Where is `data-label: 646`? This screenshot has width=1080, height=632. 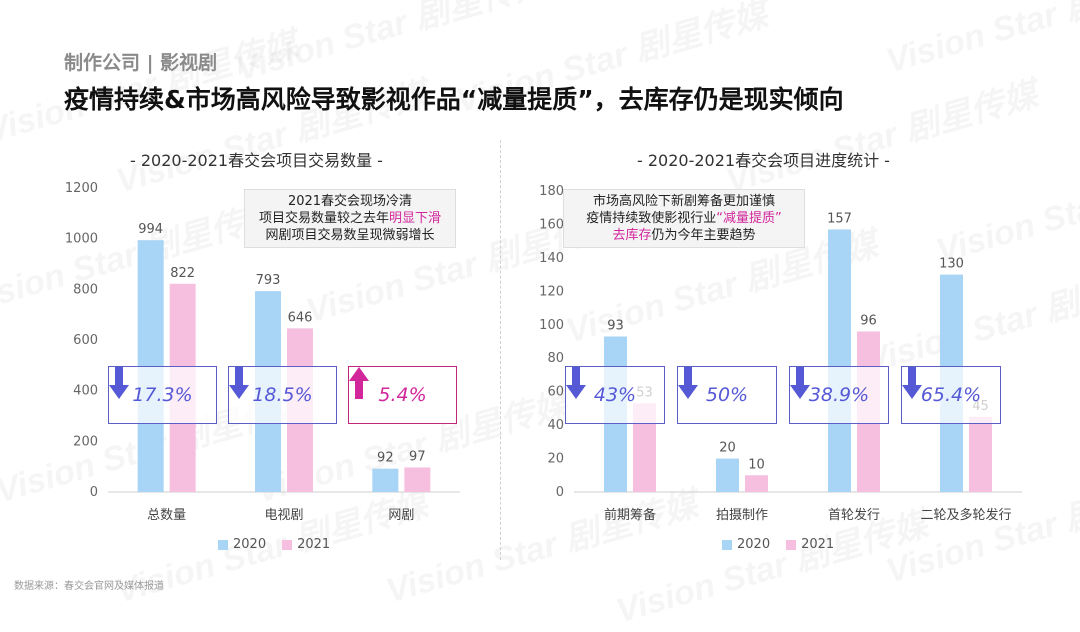 data-label: 646 is located at coordinates (300, 317).